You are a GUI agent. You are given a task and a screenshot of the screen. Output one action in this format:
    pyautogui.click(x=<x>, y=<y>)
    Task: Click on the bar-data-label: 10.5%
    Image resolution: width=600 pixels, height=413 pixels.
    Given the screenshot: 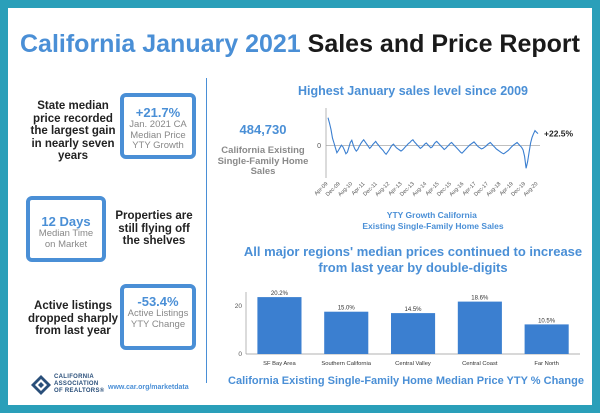 What is the action you would take?
    pyautogui.click(x=547, y=321)
    